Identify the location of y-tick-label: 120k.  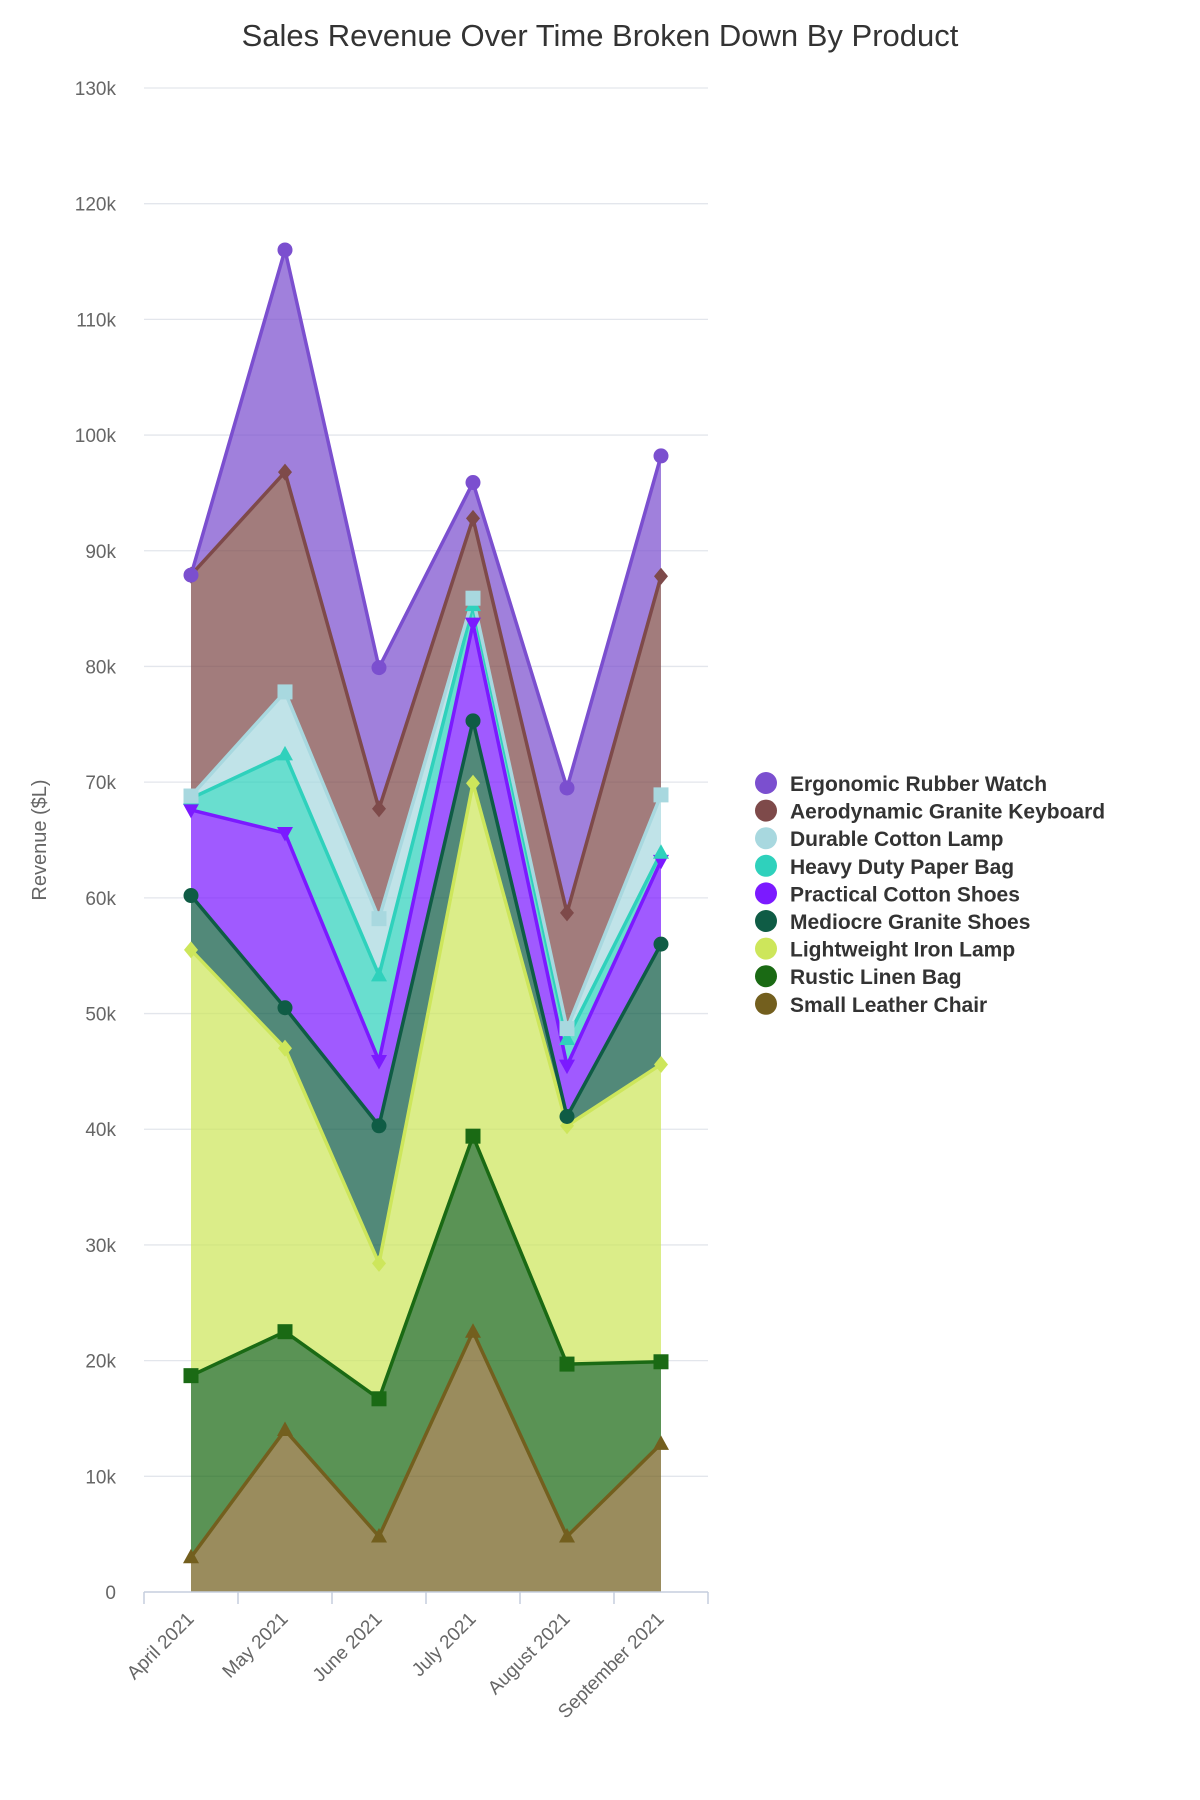
(96, 205).